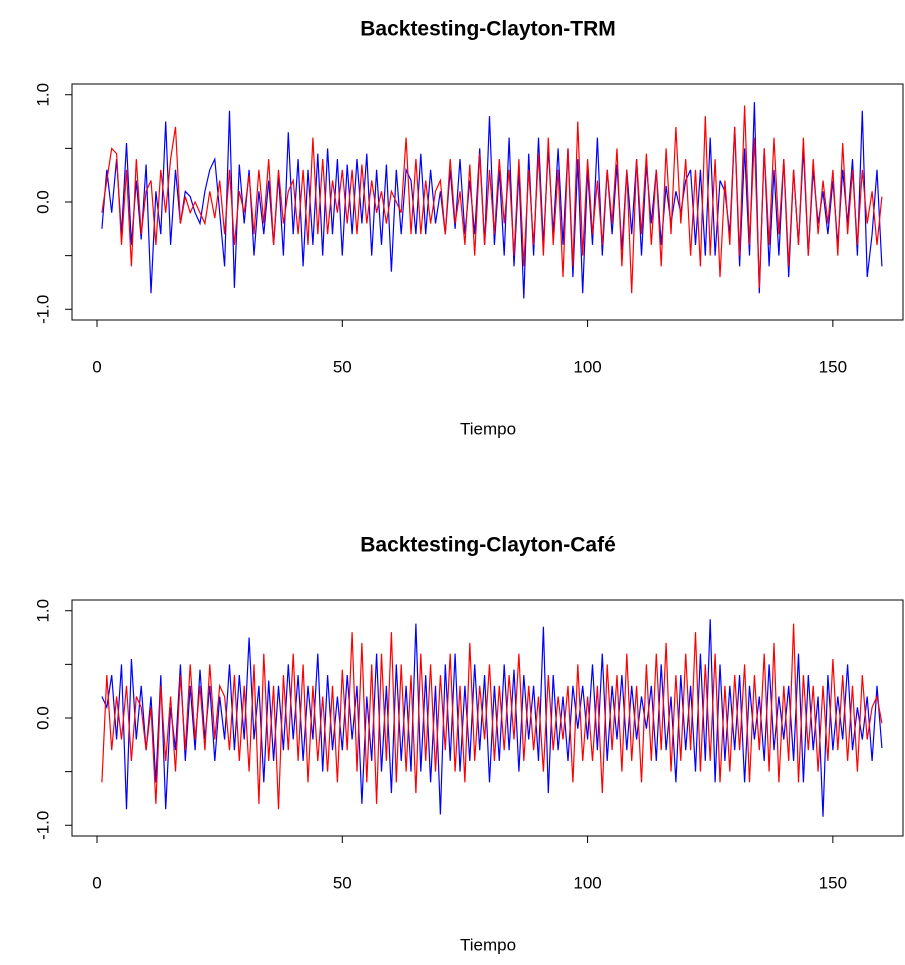 This screenshot has width=905, height=965. What do you see at coordinates (488, 29) in the screenshot?
I see `chart-title: Backtesting-Clayton-TRM` at bounding box center [488, 29].